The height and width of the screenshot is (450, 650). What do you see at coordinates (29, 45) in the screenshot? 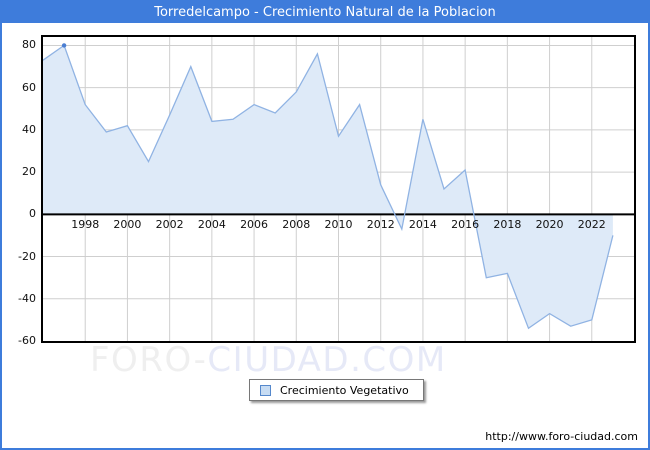
I see `y-axis-tick-label: 80` at bounding box center [29, 45].